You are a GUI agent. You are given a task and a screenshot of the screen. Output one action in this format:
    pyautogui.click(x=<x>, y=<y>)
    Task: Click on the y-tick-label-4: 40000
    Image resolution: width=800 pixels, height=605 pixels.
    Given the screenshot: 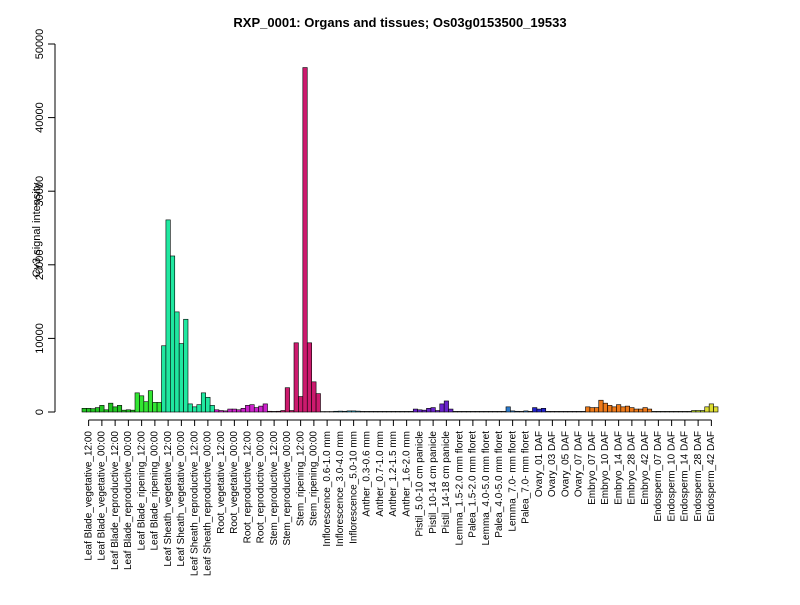 What is the action you would take?
    pyautogui.click(x=40, y=117)
    